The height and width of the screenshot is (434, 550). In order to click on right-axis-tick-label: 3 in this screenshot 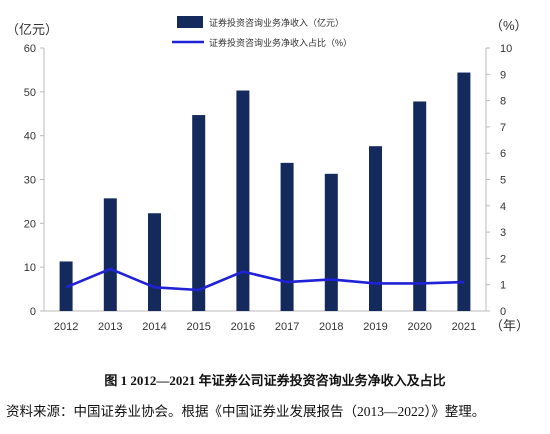, I will do `click(503, 233)`.